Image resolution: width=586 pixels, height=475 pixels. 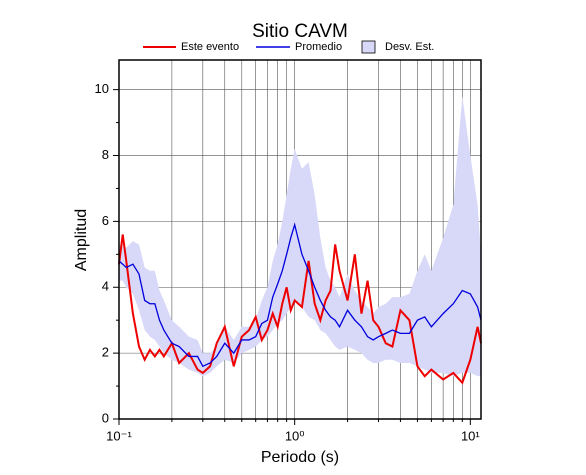 What do you see at coordinates (105, 417) in the screenshot?
I see `y-tick-label: 0` at bounding box center [105, 417].